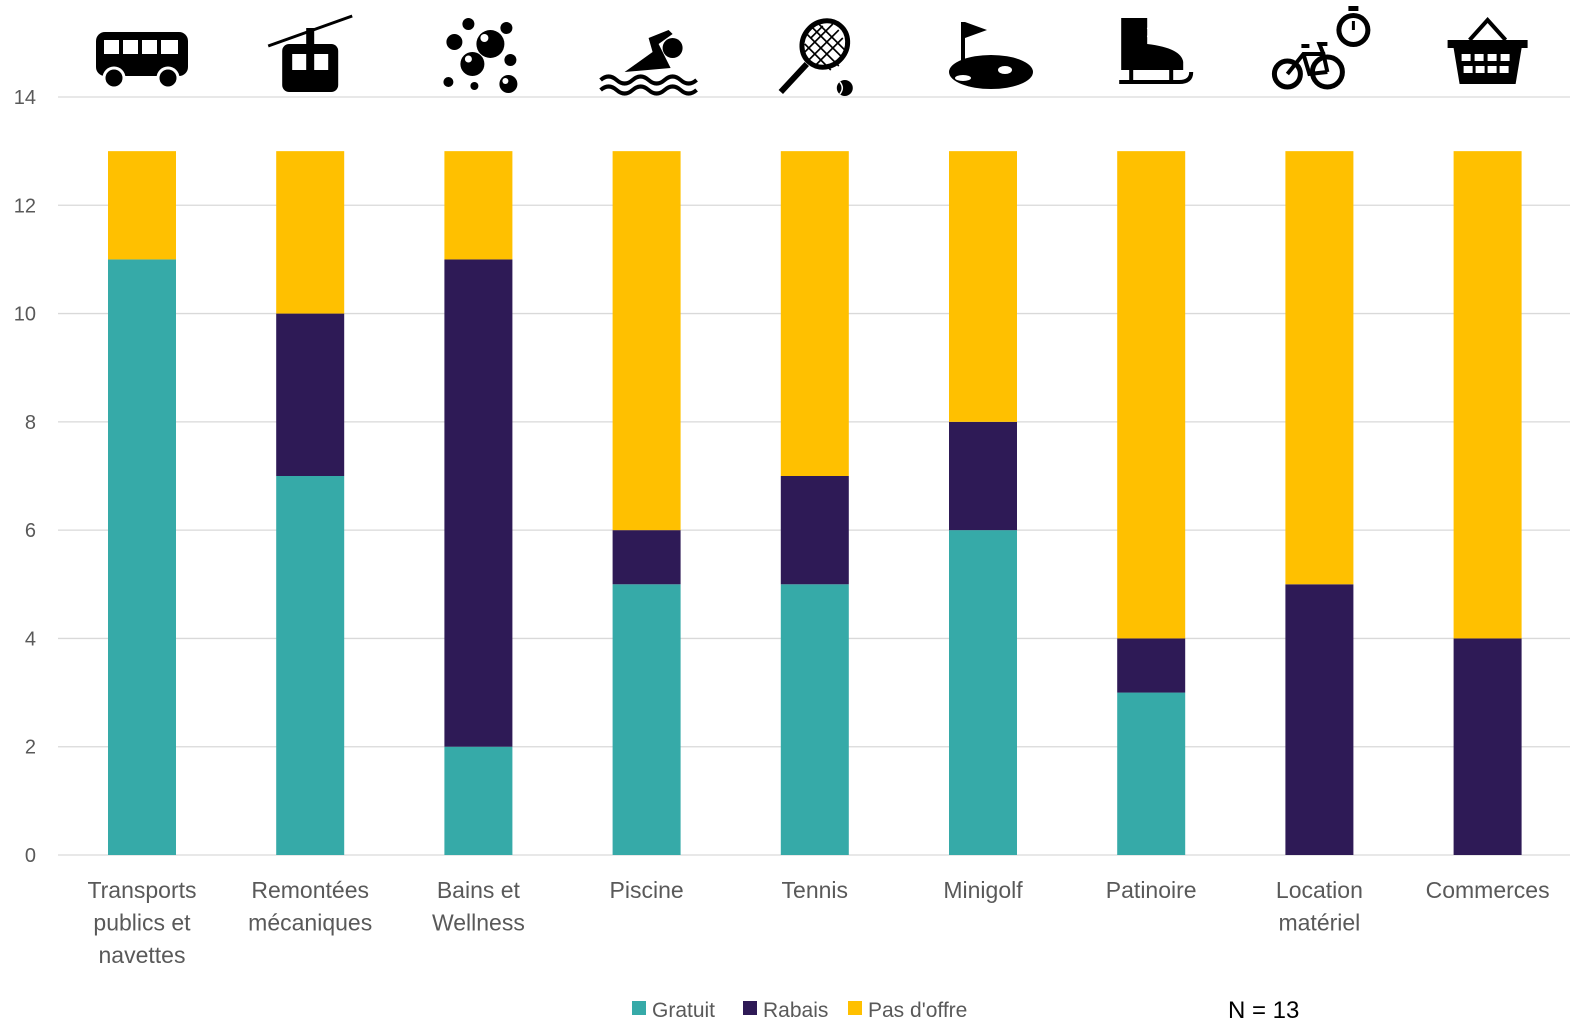 The height and width of the screenshot is (1024, 1570). I want to click on tennis-icon, so click(819, 53).